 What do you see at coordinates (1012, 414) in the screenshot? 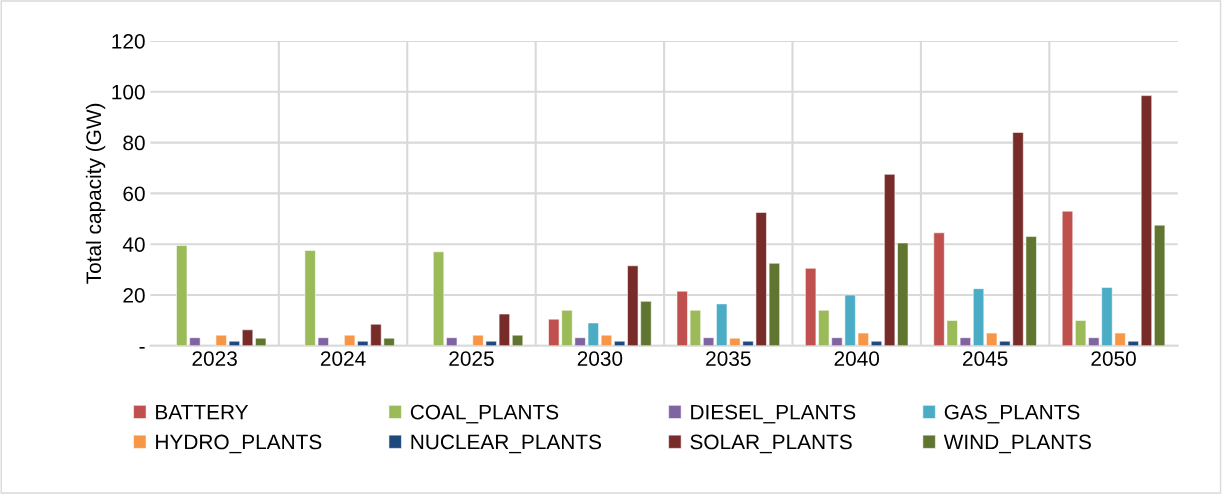
I see `legend-label: GAS_PLANTS` at bounding box center [1012, 414].